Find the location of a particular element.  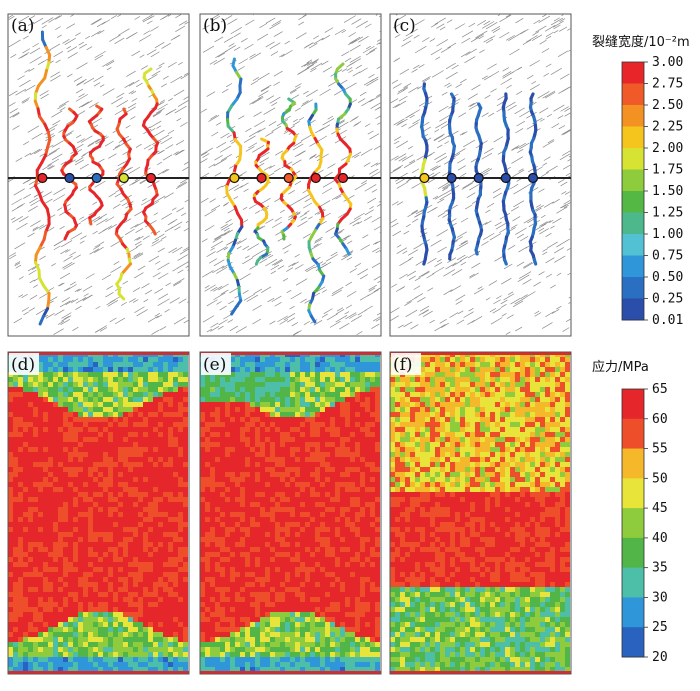

colorbar-tick-label: 1.50 is located at coordinates (667, 191).